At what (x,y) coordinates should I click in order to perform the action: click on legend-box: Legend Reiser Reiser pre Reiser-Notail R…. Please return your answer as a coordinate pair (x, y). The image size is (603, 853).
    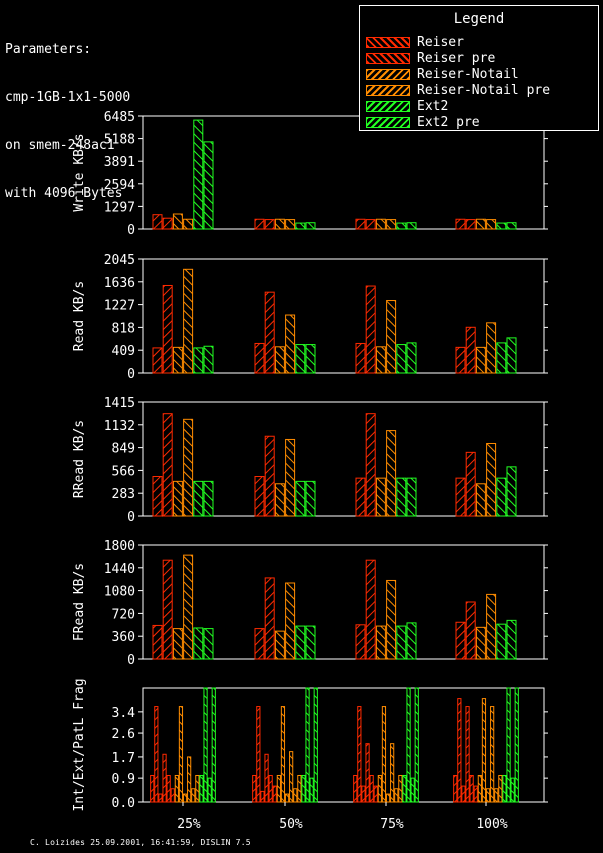
    Looking at the image, I should click on (479, 68).